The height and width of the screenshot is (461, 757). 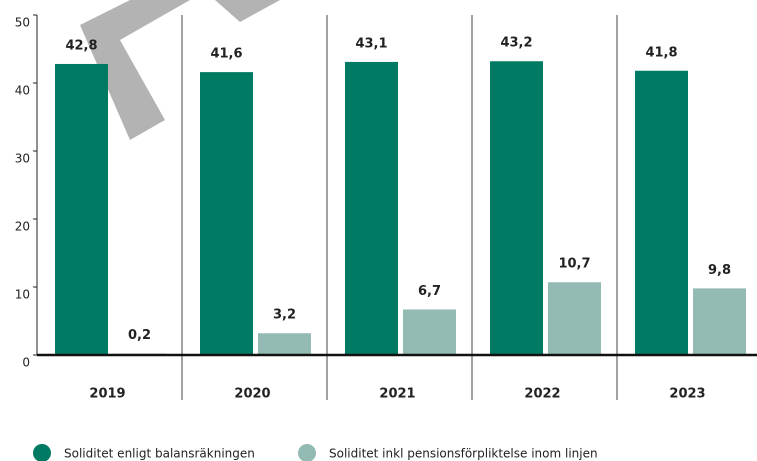 What do you see at coordinates (22, 295) in the screenshot?
I see `y-tick-label: 10` at bounding box center [22, 295].